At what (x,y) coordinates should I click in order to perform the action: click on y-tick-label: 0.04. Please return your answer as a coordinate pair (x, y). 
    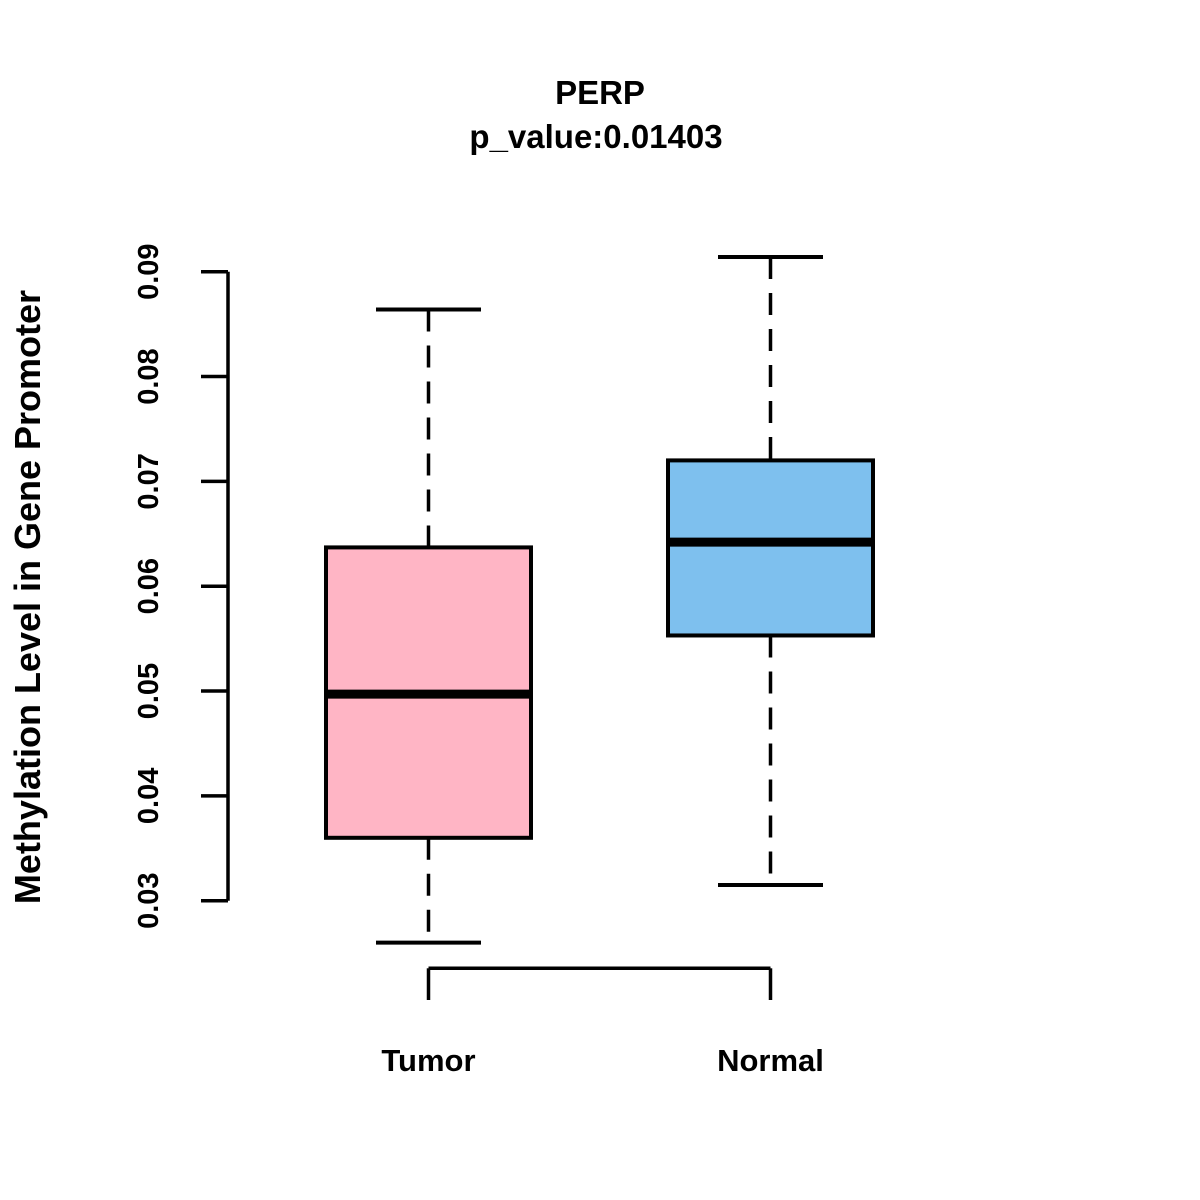
    Looking at the image, I should click on (149, 796).